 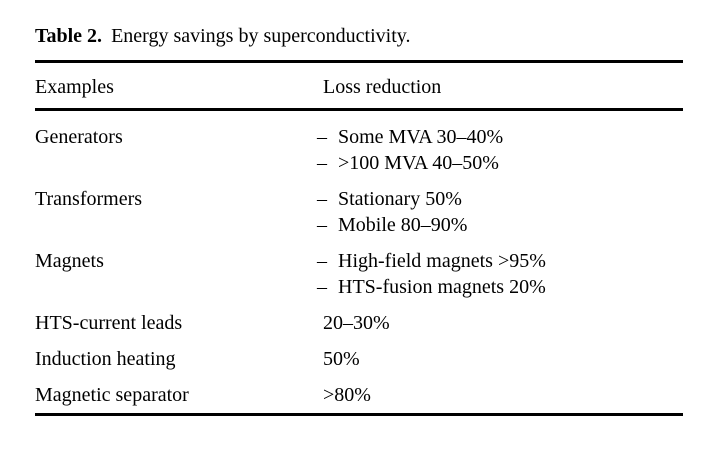 I want to click on example-cell: Induction heating, so click(x=105, y=358).